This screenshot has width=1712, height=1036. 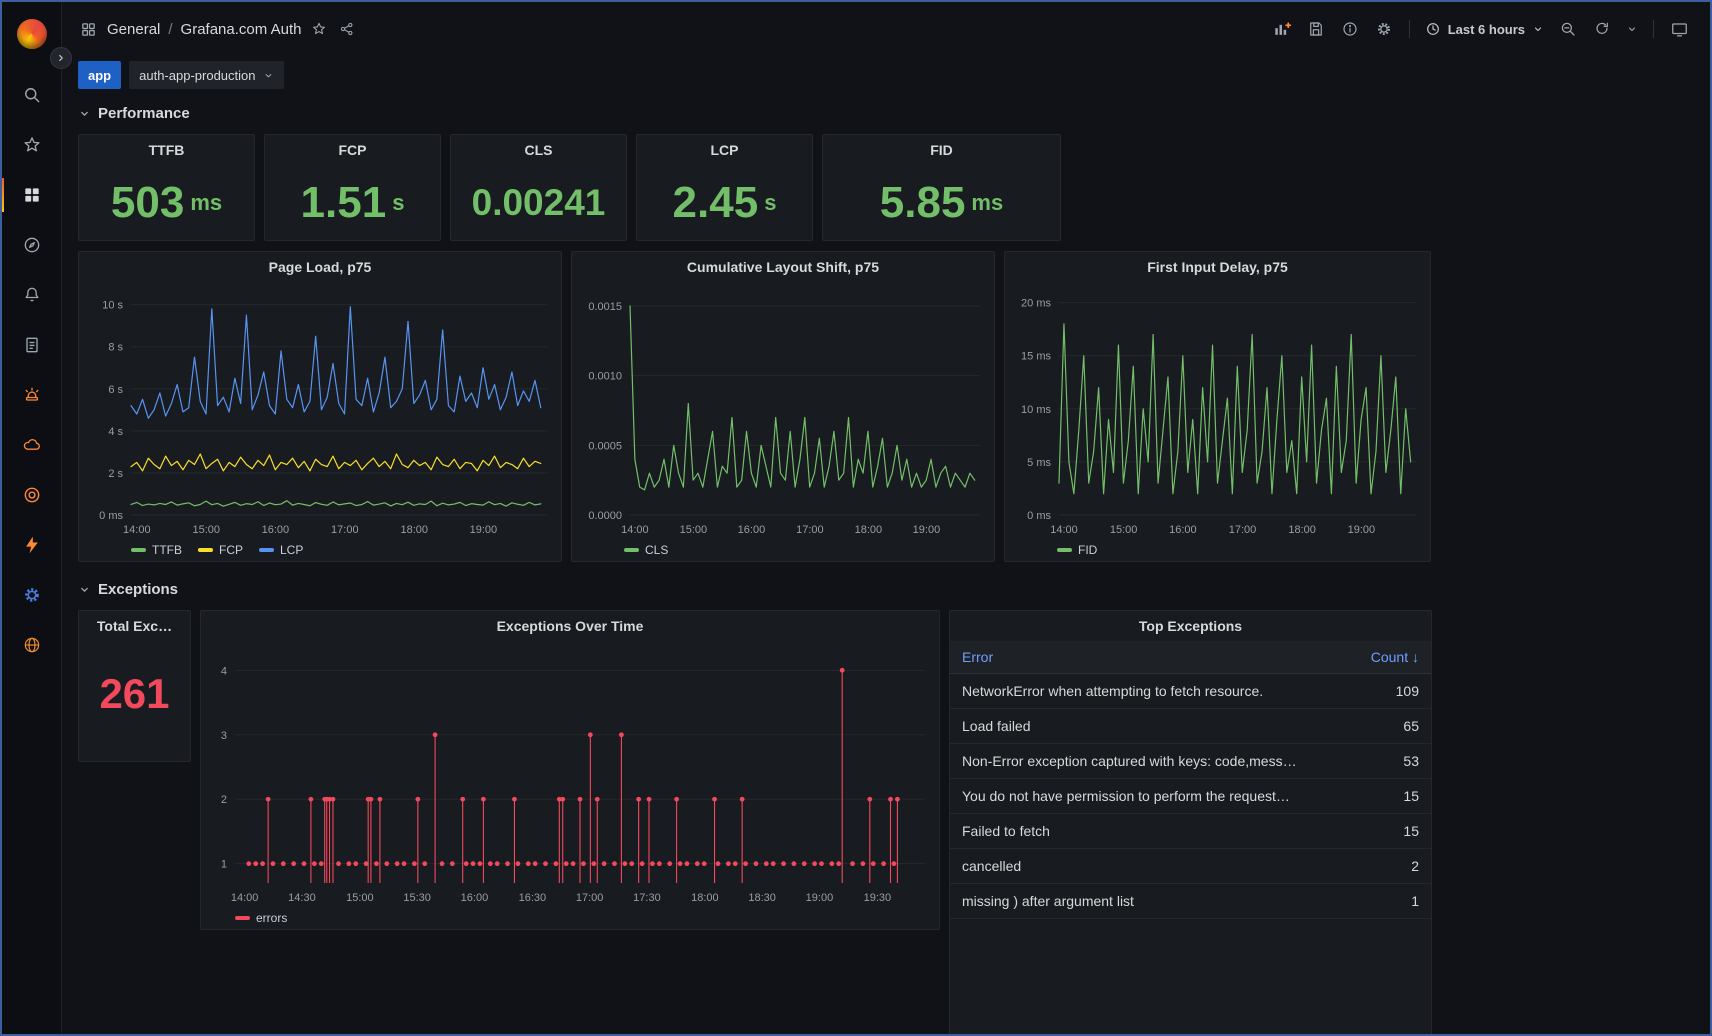 I want to click on sidebar-expand-button, so click(x=61, y=58).